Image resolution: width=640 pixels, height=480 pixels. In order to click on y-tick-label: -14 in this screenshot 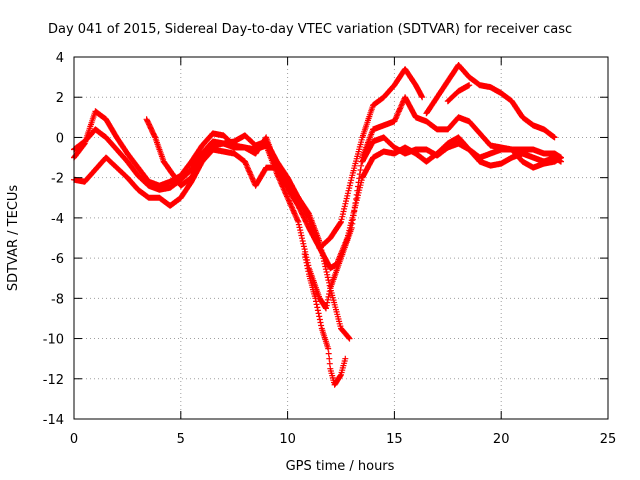, I will do `click(53, 420)`.